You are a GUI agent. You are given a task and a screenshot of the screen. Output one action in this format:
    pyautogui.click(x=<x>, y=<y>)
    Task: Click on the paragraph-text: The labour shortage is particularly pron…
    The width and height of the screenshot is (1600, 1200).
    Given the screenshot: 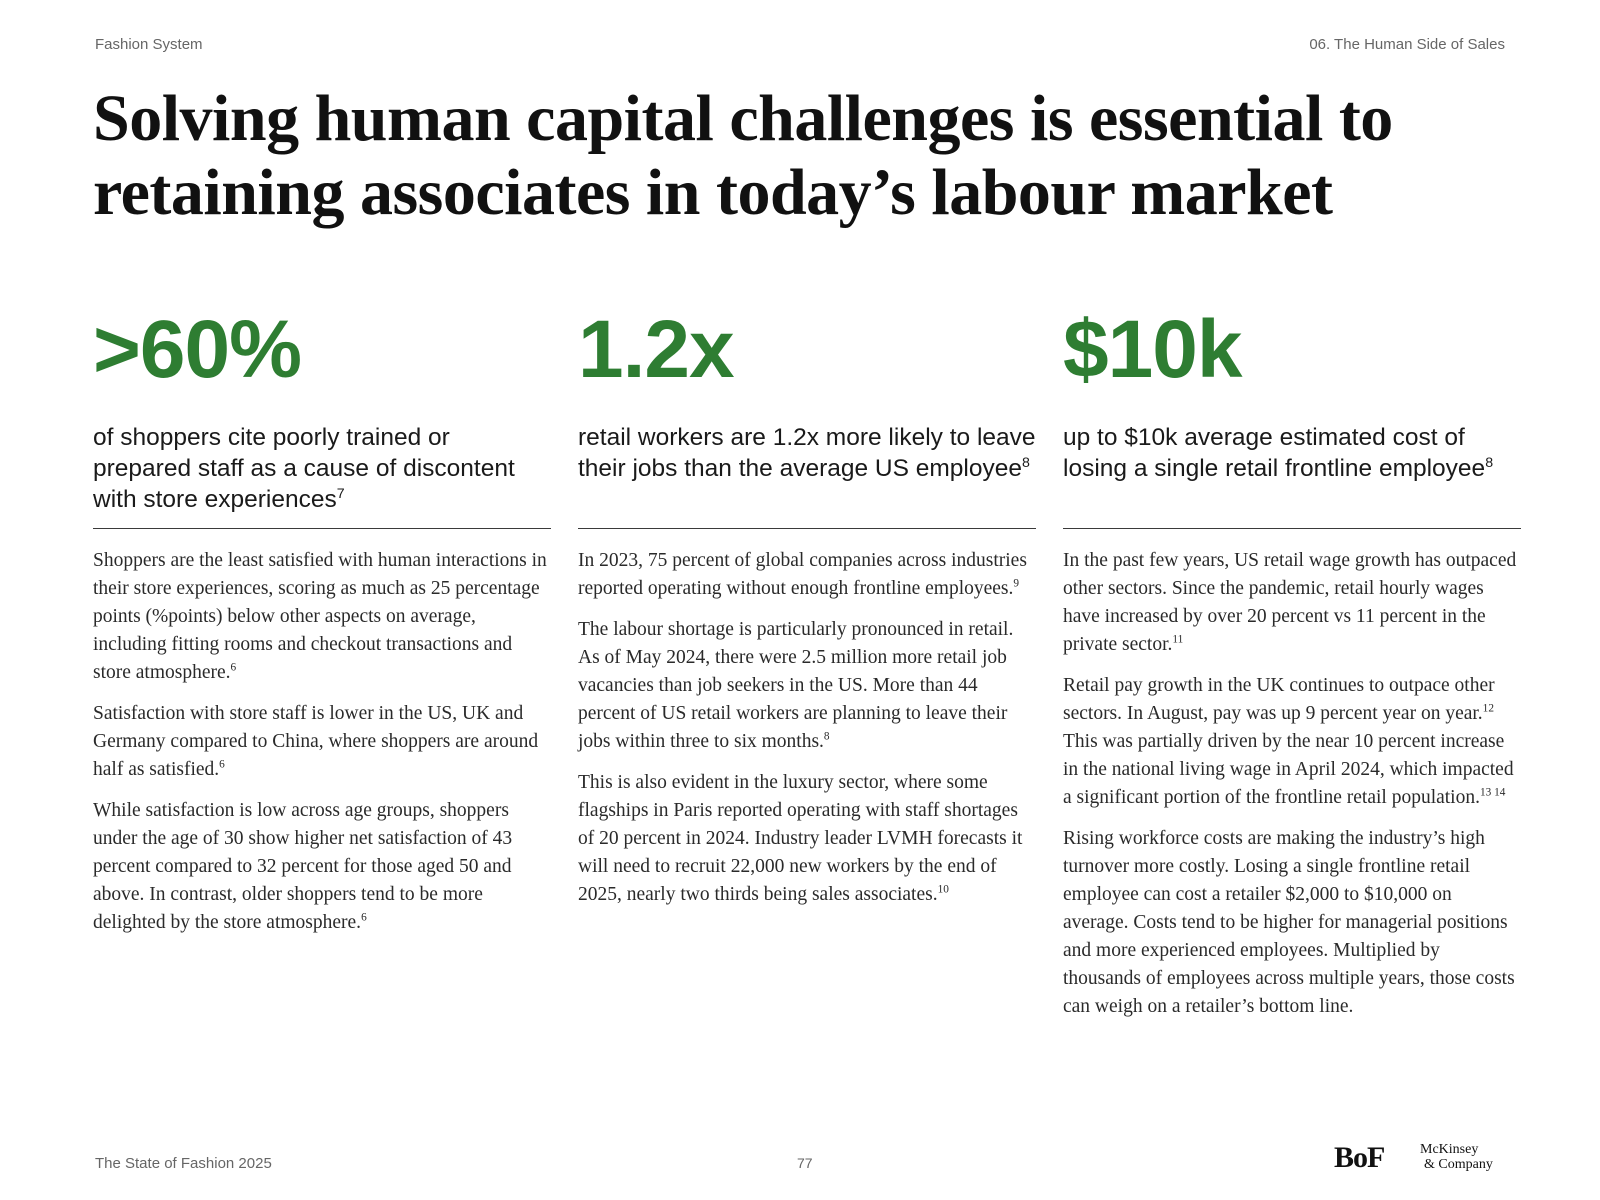 What is the action you would take?
    pyautogui.click(x=796, y=685)
    